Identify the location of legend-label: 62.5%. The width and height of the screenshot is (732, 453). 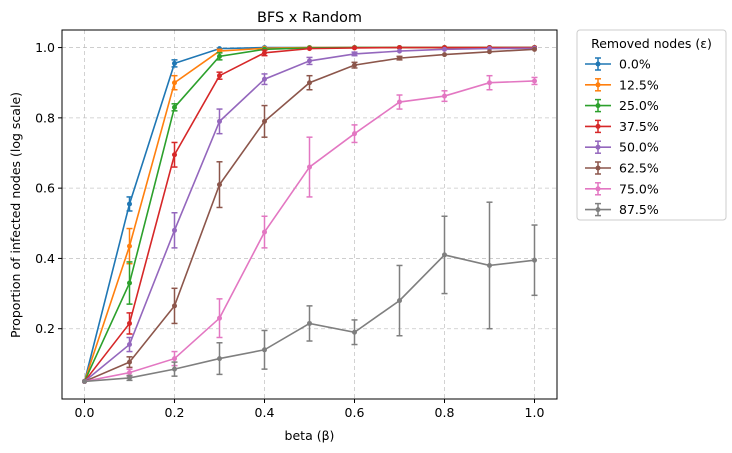
(639, 168).